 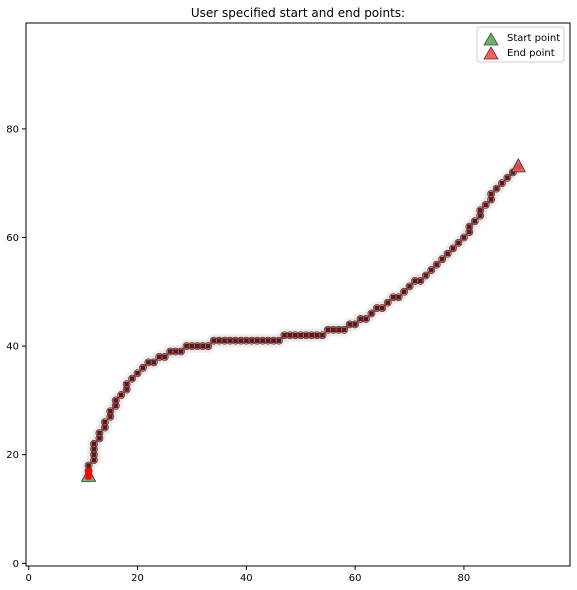 What do you see at coordinates (355, 578) in the screenshot?
I see `x-tick-label: 60` at bounding box center [355, 578].